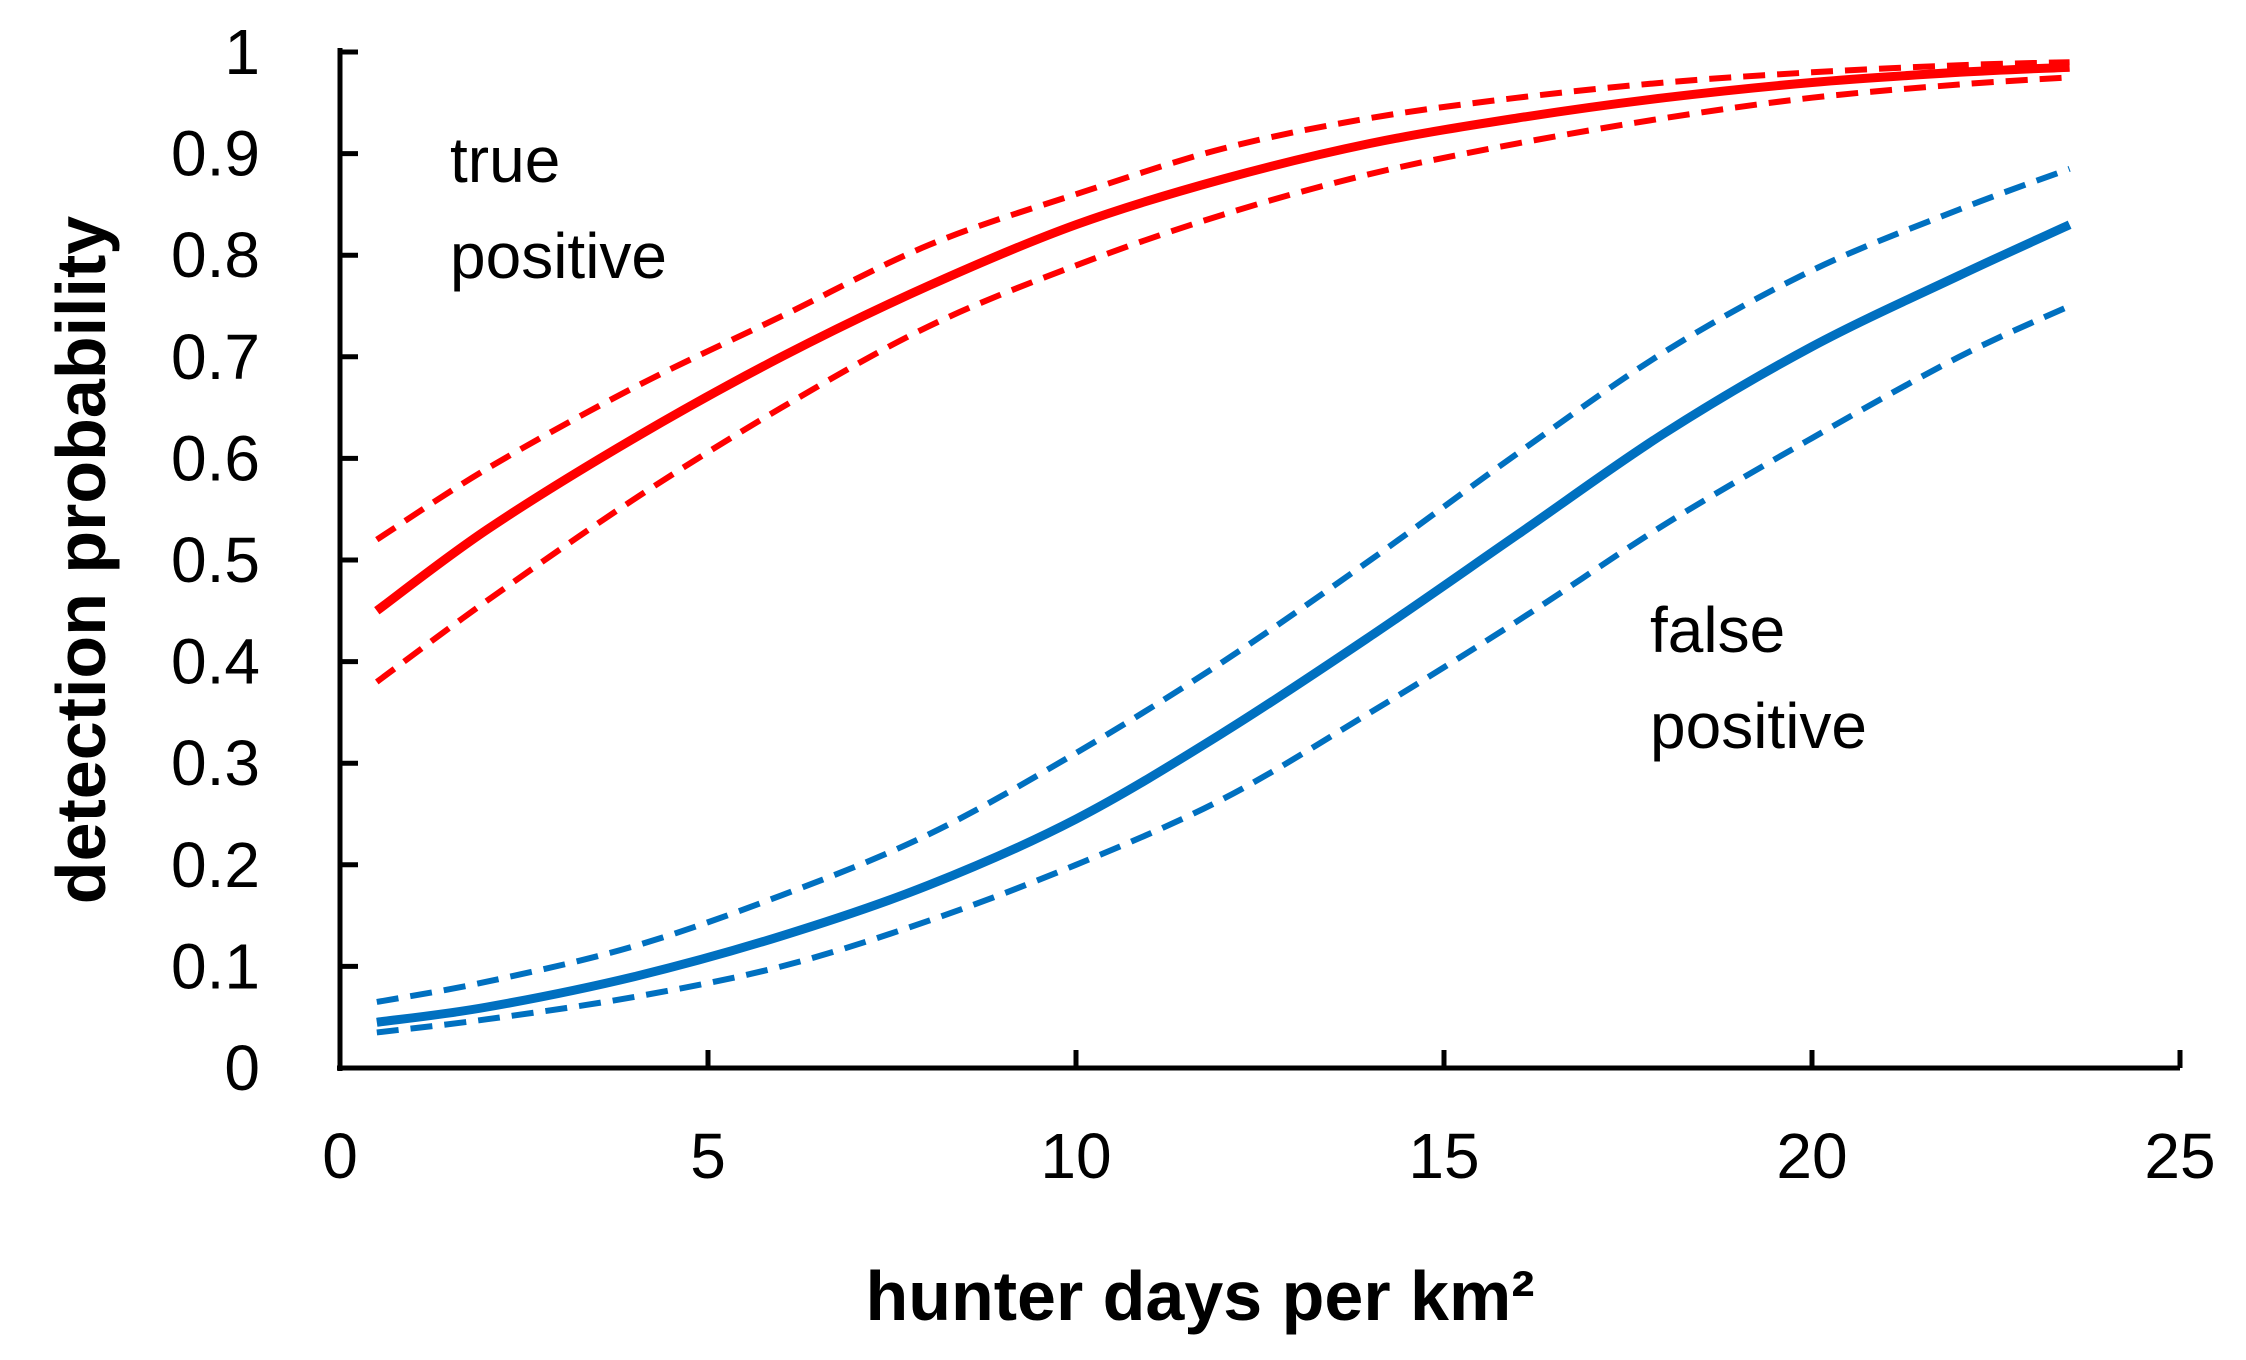 This screenshot has height=1360, width=2246. Describe the element at coordinates (1075, 1156) in the screenshot. I see `x-tick-label: 10` at that location.